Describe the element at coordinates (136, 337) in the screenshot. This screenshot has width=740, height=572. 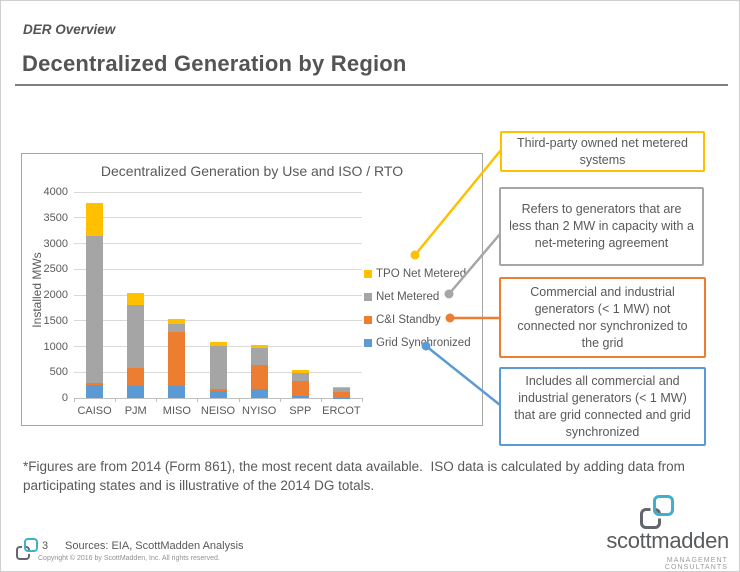
I see `bar-segment-pjm-net-metered` at that location.